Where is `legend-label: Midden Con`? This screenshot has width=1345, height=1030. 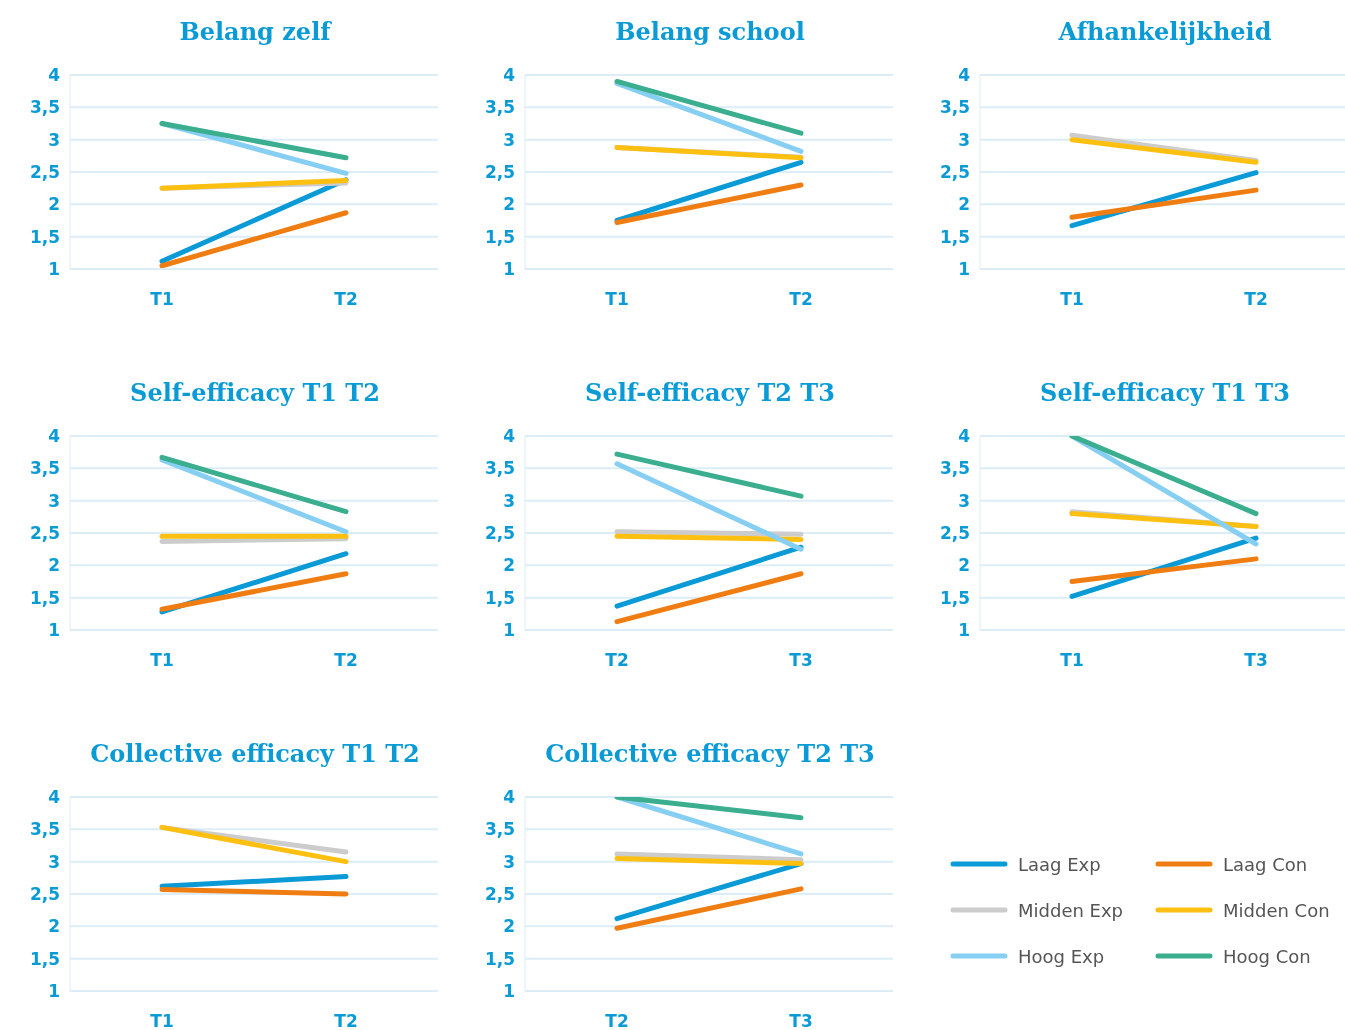 legend-label: Midden Con is located at coordinates (1276, 910).